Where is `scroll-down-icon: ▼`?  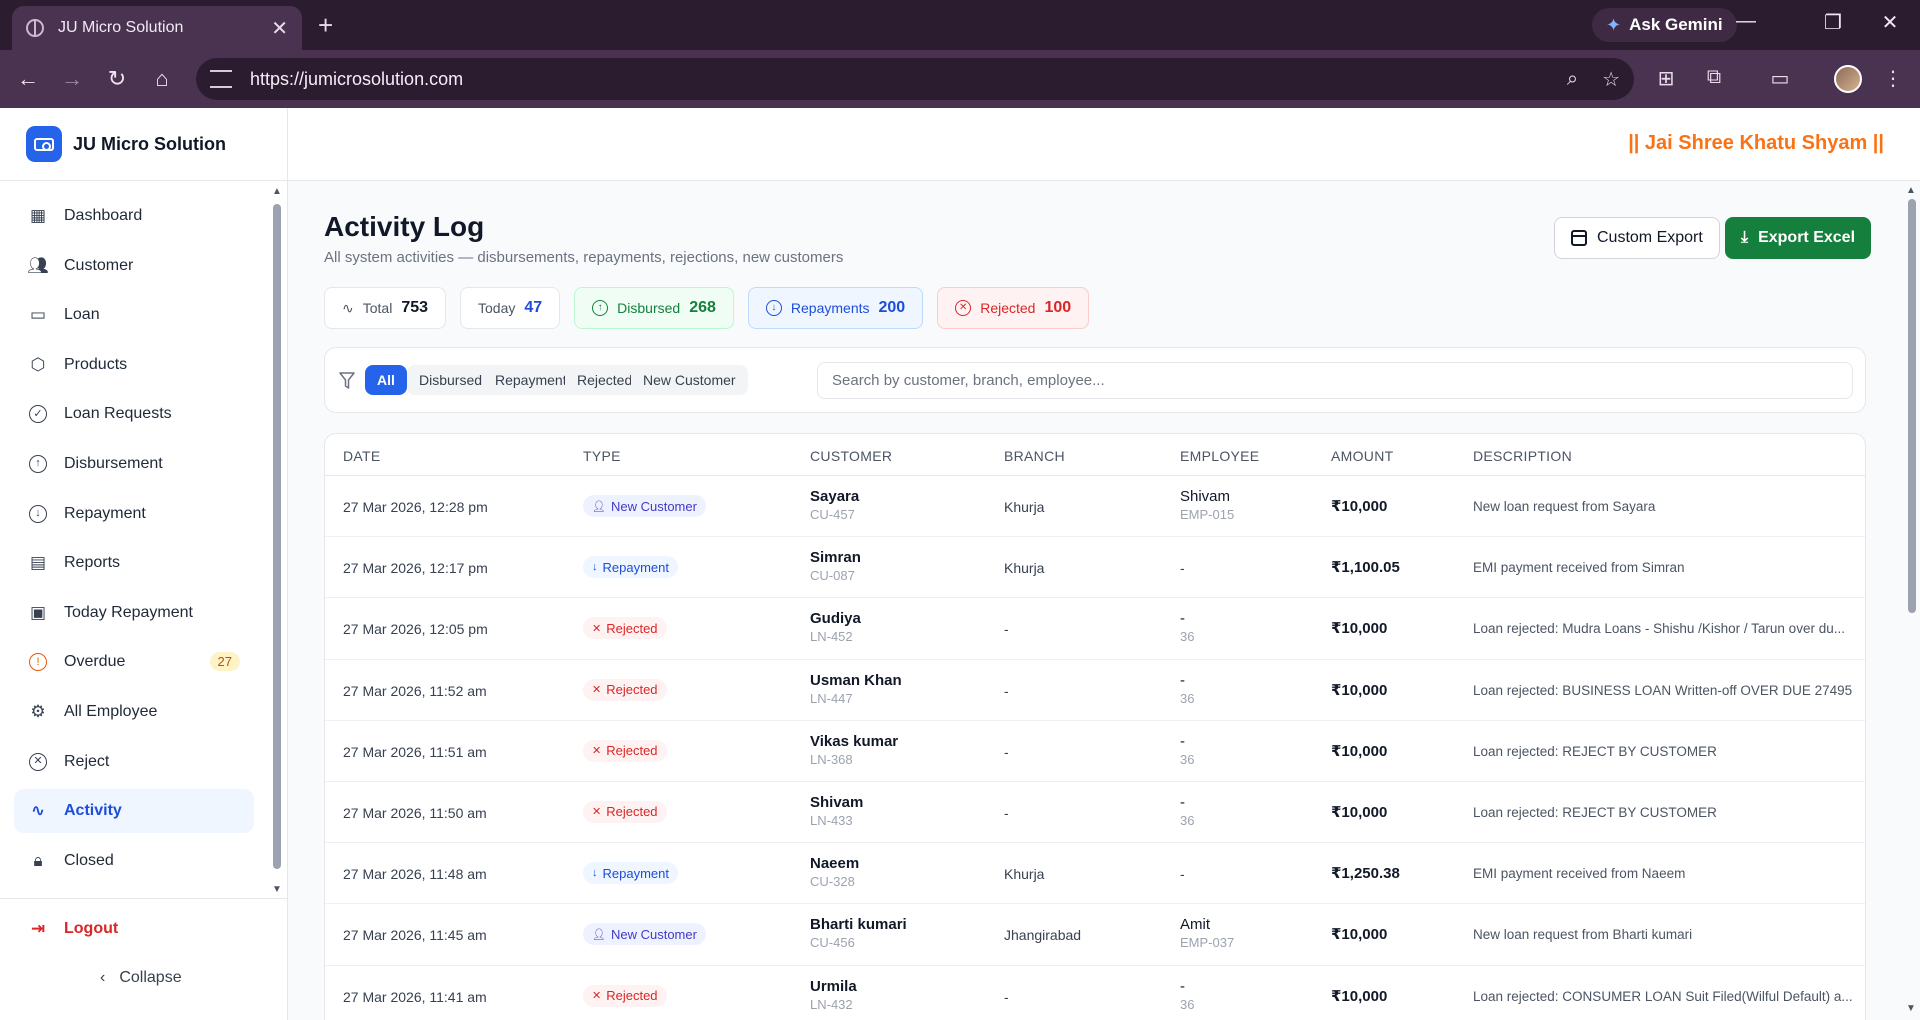
scroll-down-icon: ▼ is located at coordinates (277, 889).